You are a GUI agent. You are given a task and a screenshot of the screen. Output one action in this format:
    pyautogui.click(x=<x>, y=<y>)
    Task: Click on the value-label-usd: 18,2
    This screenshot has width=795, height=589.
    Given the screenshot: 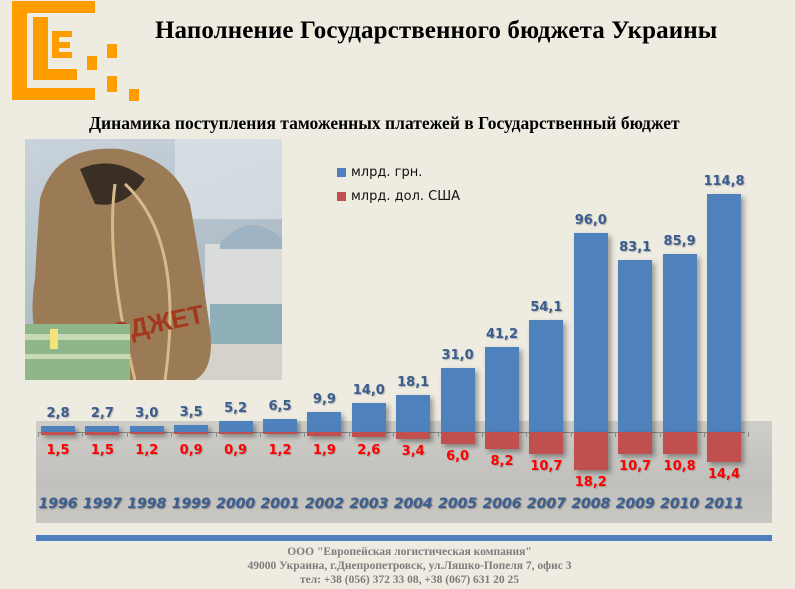 What is the action you would take?
    pyautogui.click(x=590, y=482)
    